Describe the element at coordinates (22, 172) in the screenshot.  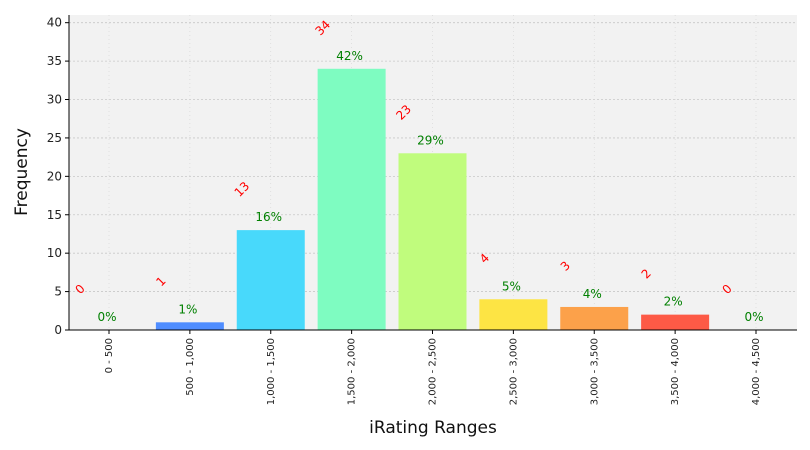
I see `y-axis-title: Frequency` at that location.